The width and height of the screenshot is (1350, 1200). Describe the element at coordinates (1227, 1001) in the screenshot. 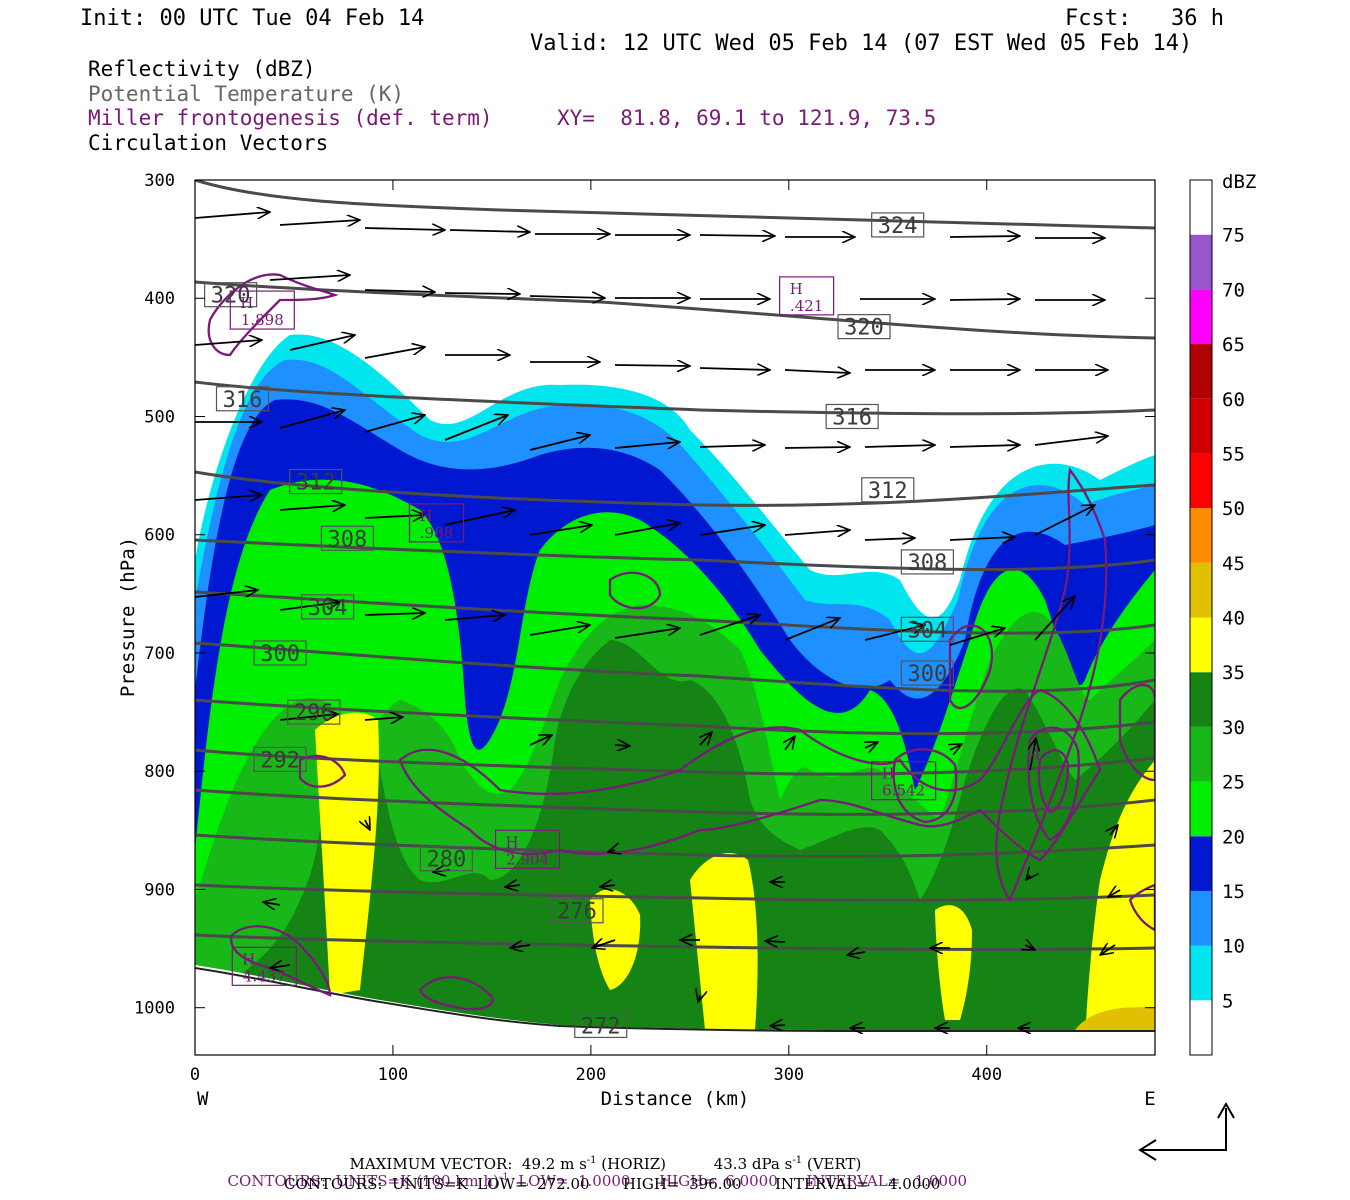

I see `colorbar-tick-label: 5` at that location.